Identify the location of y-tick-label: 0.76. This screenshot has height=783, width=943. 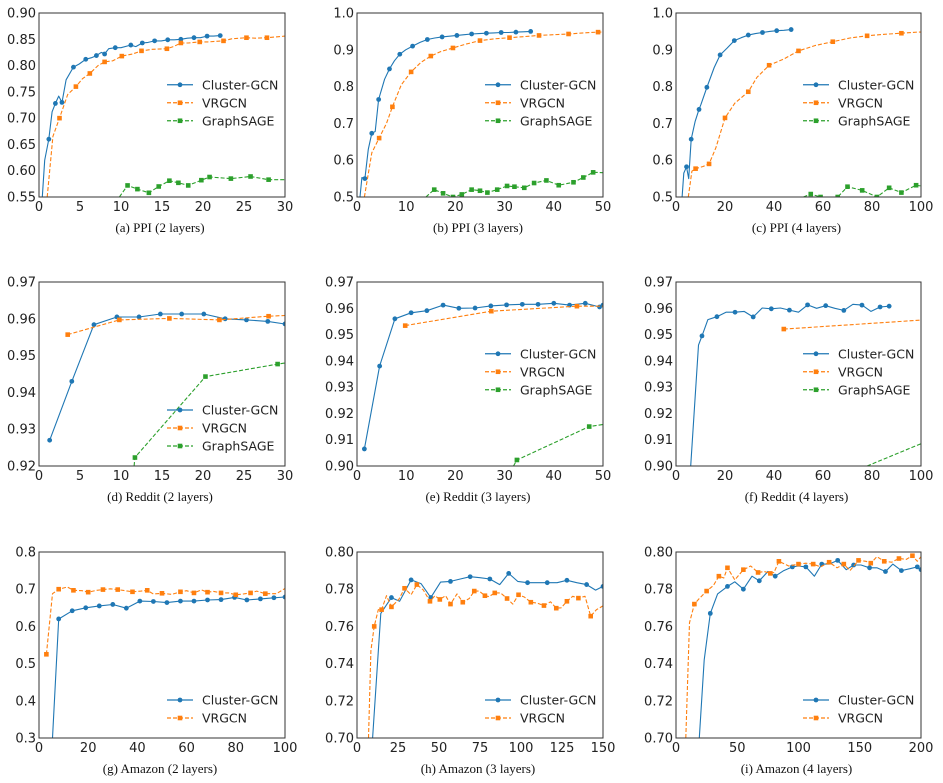
(658, 627).